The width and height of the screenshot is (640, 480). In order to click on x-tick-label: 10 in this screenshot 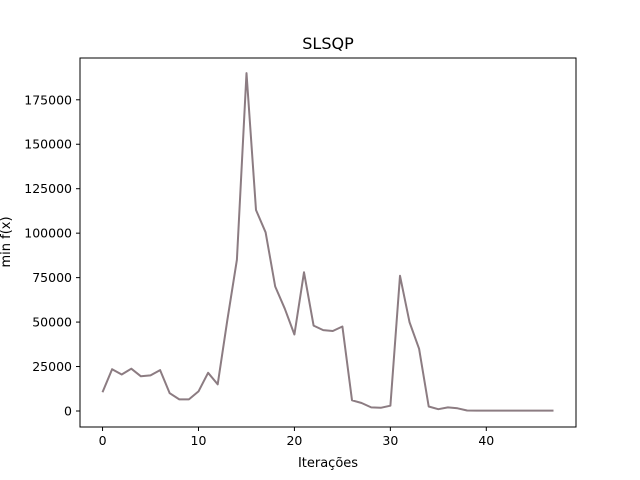, I will do `click(199, 440)`.